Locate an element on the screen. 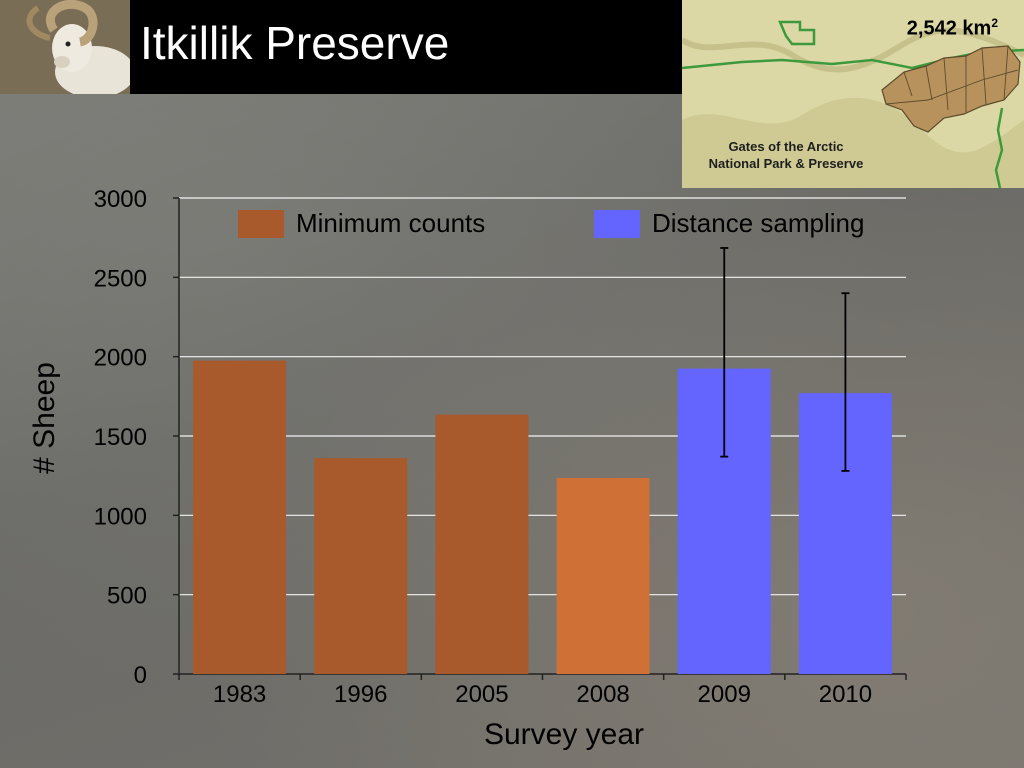 The height and width of the screenshot is (768, 1024). bar-2008 is located at coordinates (603, 576).